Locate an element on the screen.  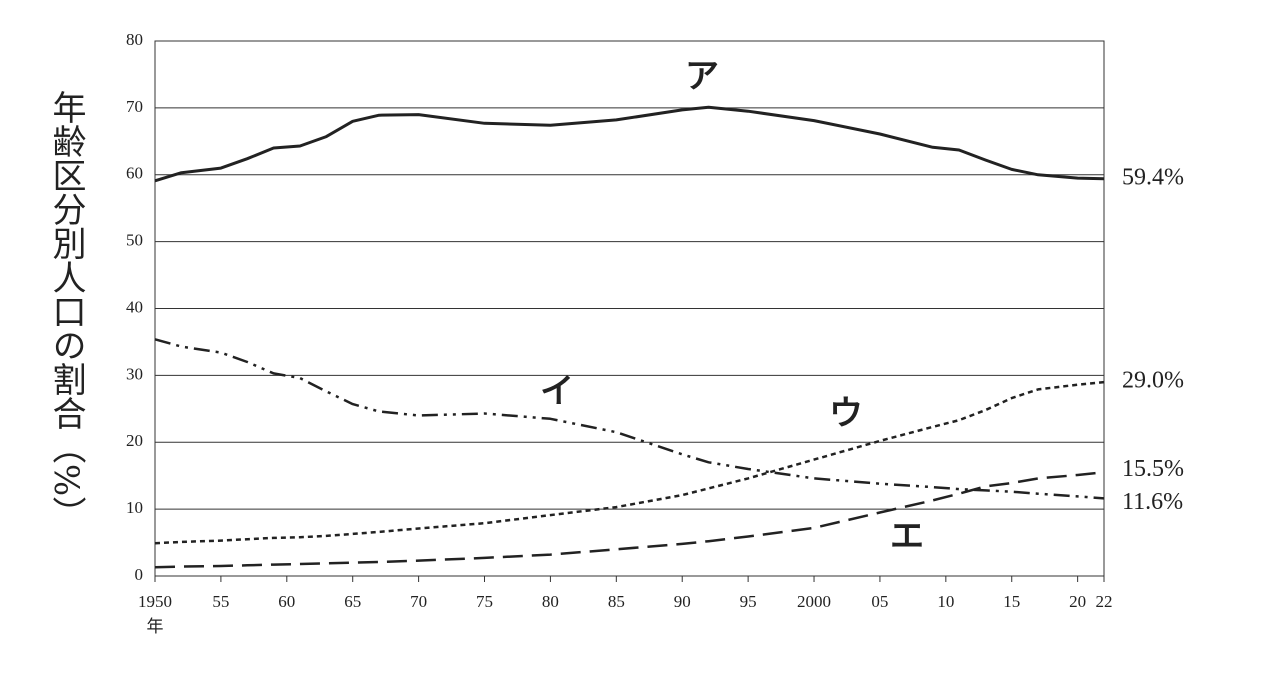
series-name: イ is located at coordinates (557, 392).